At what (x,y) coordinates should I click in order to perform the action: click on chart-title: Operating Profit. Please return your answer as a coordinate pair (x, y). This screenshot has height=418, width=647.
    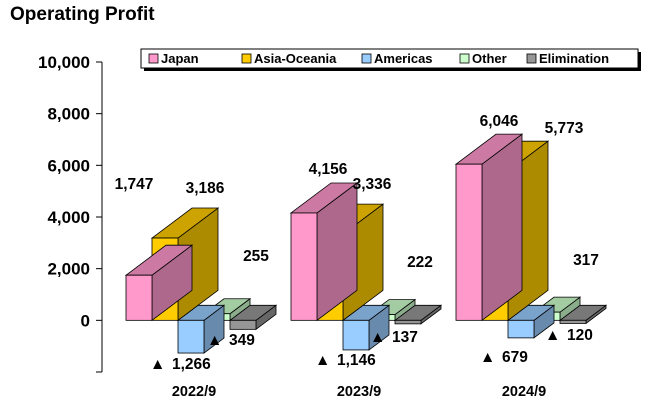
    Looking at the image, I should click on (82, 14).